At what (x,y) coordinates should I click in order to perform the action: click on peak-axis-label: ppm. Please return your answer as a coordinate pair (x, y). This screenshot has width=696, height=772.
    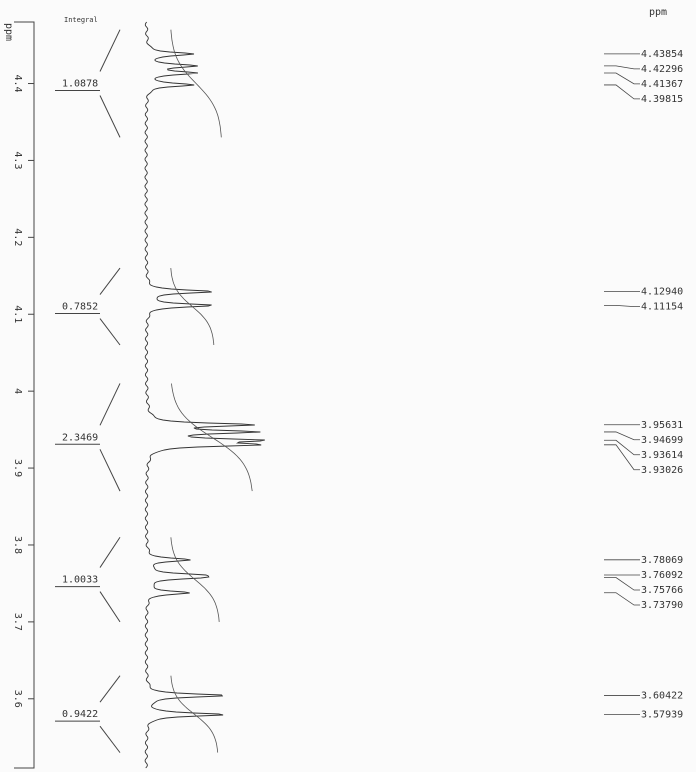
    Looking at the image, I should click on (658, 12).